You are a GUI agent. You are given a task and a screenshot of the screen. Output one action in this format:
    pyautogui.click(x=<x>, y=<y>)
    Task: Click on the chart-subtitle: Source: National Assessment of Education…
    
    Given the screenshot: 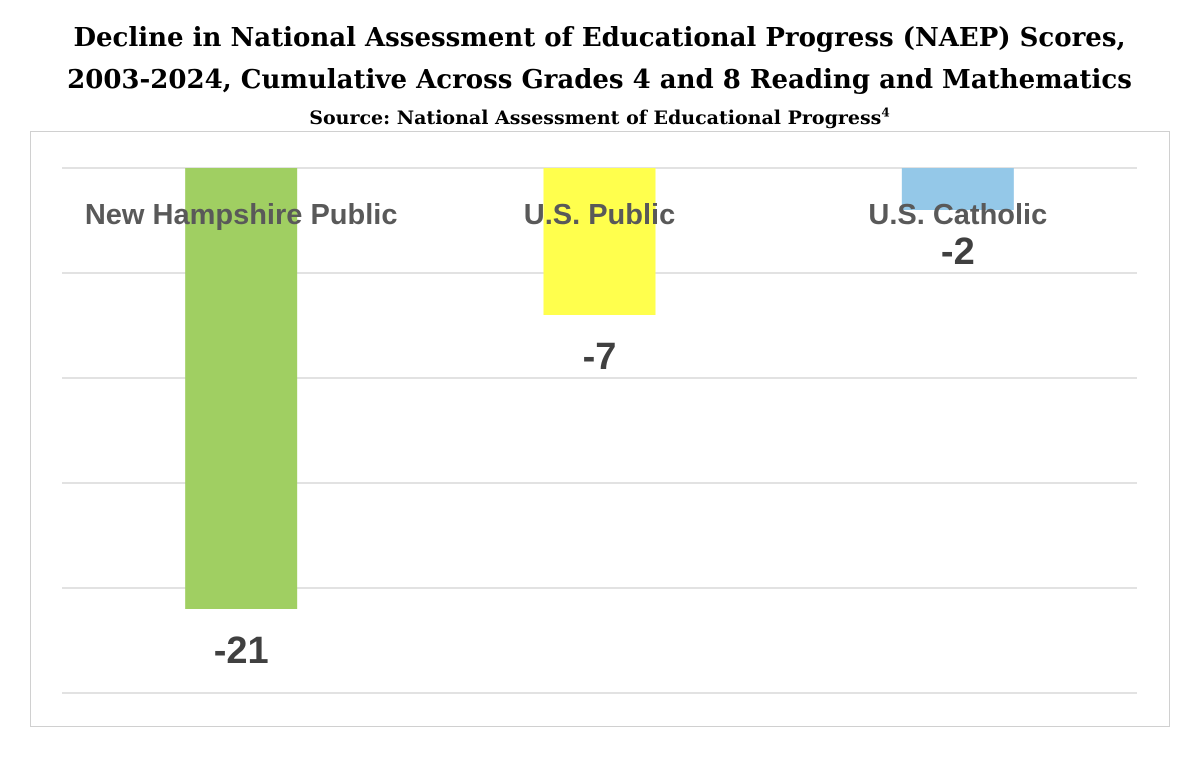 What is the action you would take?
    pyautogui.click(x=599, y=118)
    